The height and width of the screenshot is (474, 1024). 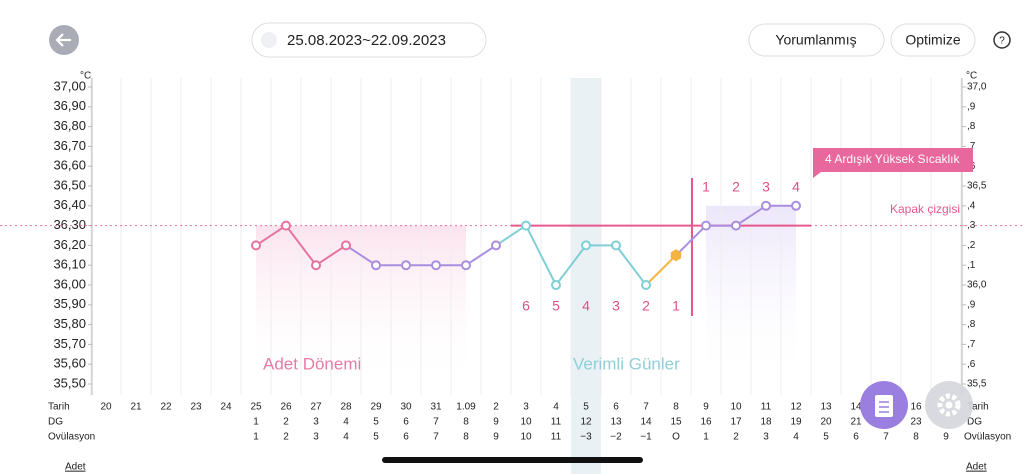 I want to click on button-label: Optimize, so click(x=932, y=40).